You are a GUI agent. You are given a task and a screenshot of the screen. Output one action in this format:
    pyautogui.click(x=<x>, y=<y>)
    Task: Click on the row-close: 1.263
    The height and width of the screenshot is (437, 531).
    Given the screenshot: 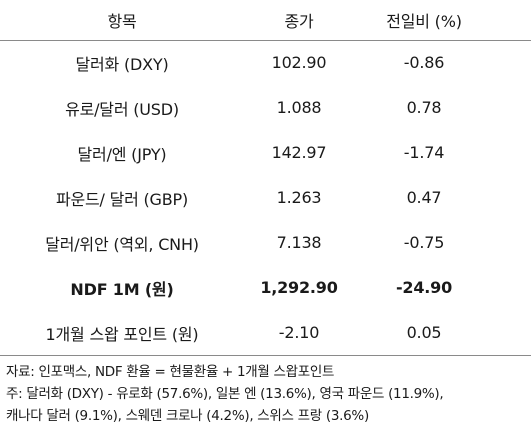 What is the action you would take?
    pyautogui.click(x=299, y=197)
    